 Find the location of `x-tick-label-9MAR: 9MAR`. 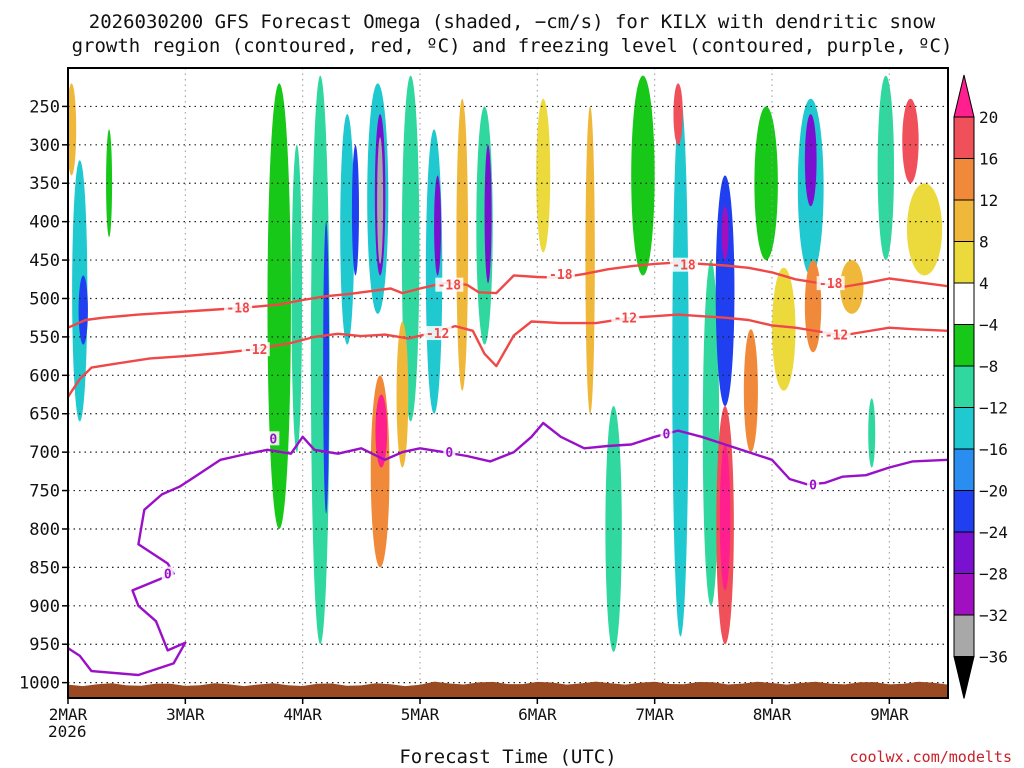

x-tick-label-9MAR: 9MAR is located at coordinates (889, 714).